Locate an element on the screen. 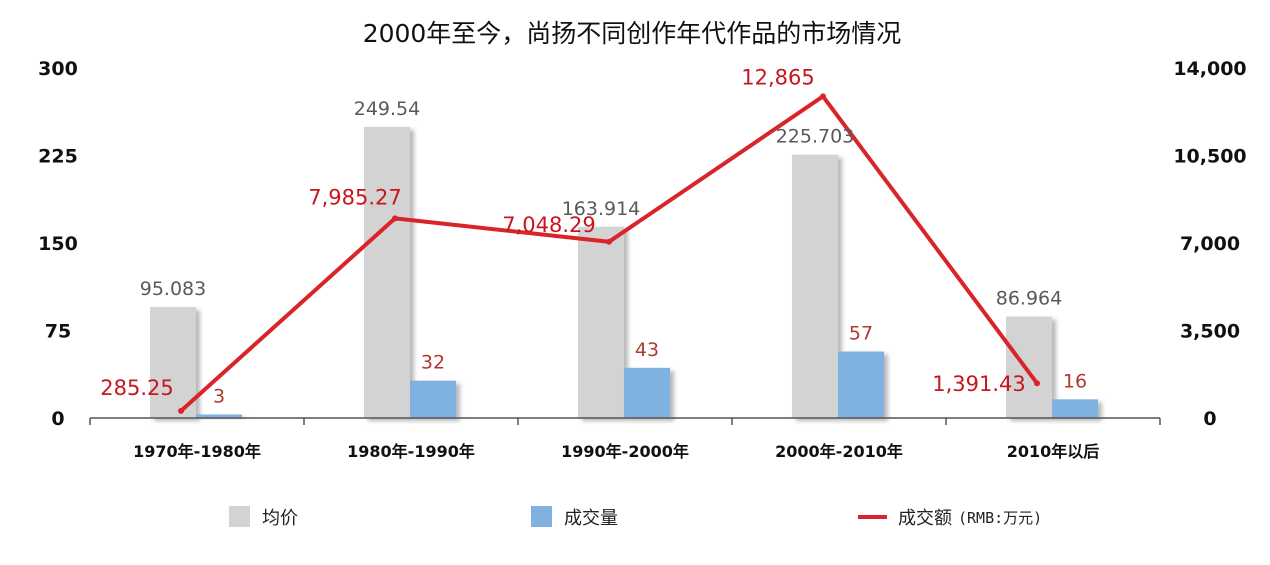 The width and height of the screenshot is (1270, 565). amount-label: 7,048.29 is located at coordinates (549, 225).